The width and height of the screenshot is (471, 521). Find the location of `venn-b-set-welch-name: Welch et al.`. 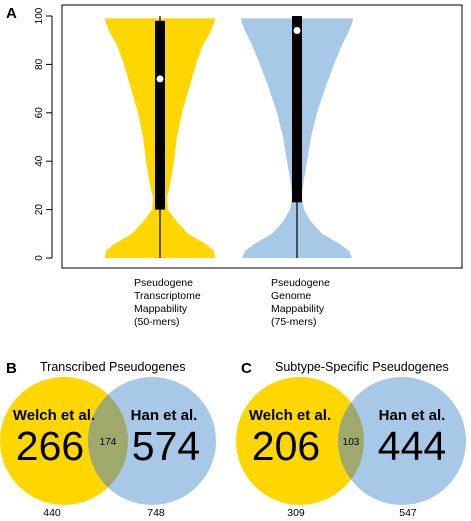

venn-b-set-welch-name: Welch et al. is located at coordinates (54, 415).